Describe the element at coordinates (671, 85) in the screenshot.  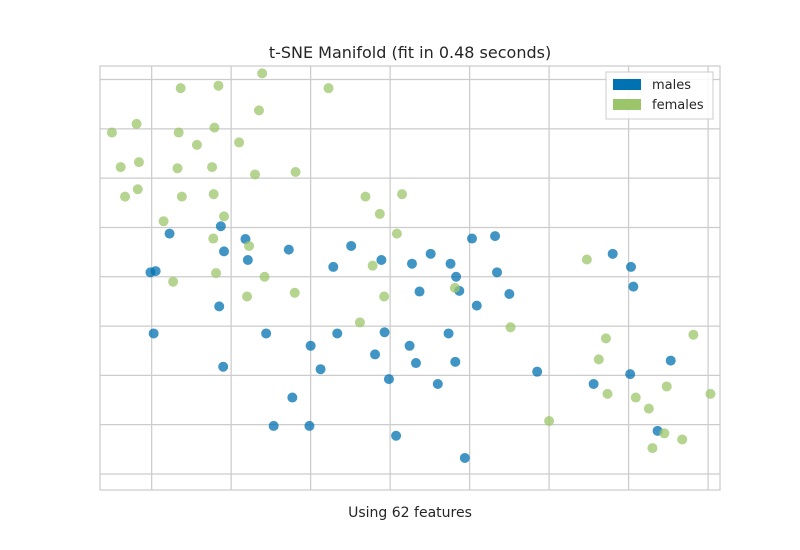
I see `legend-label-males: males` at that location.